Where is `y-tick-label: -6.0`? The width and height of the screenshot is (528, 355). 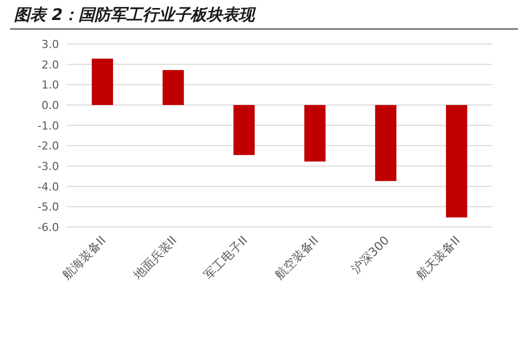
y-tick-label: -6.0 is located at coordinates (48, 227).